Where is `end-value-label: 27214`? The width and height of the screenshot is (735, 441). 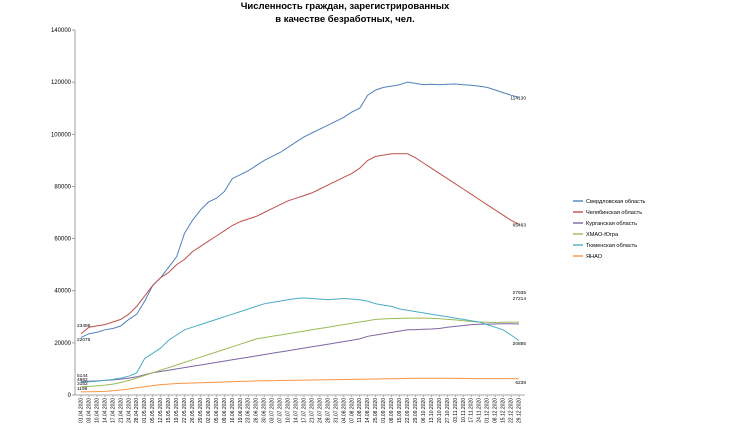
end-value-label: 27214 is located at coordinates (520, 299).